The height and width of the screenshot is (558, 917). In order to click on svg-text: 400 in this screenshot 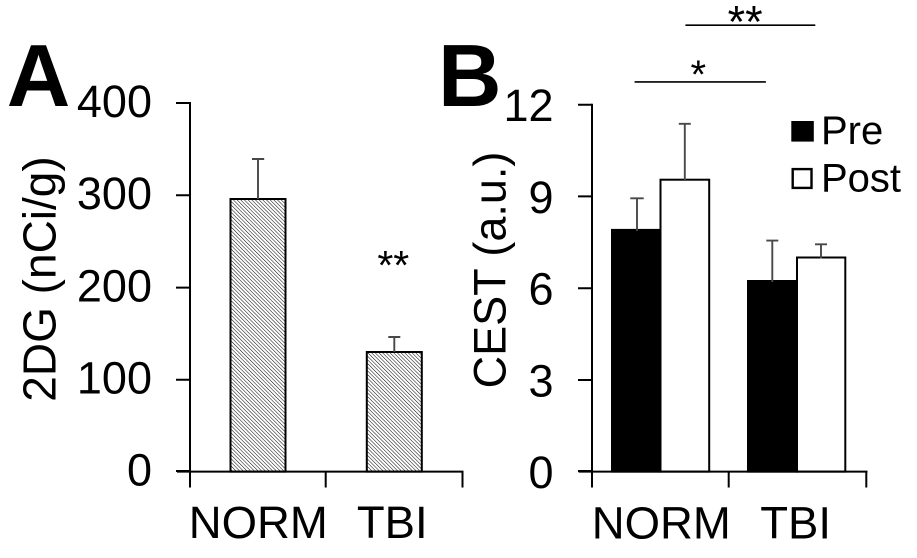, I will do `click(114, 101)`.